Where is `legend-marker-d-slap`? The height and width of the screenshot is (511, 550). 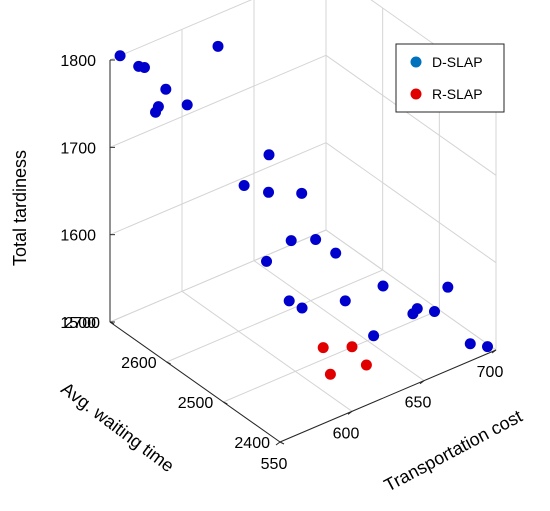 legend-marker-d-slap is located at coordinates (416, 62).